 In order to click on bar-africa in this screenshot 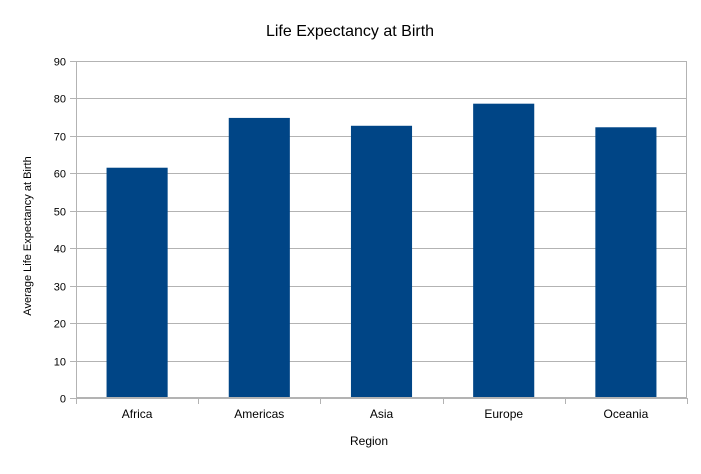, I will do `click(137, 282)`.